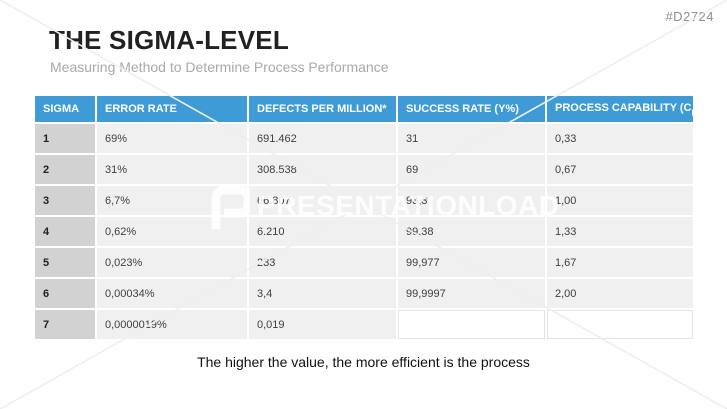 The height and width of the screenshot is (409, 727). I want to click on header-success-rate: SUCCESS RATE (Y%), so click(471, 109).